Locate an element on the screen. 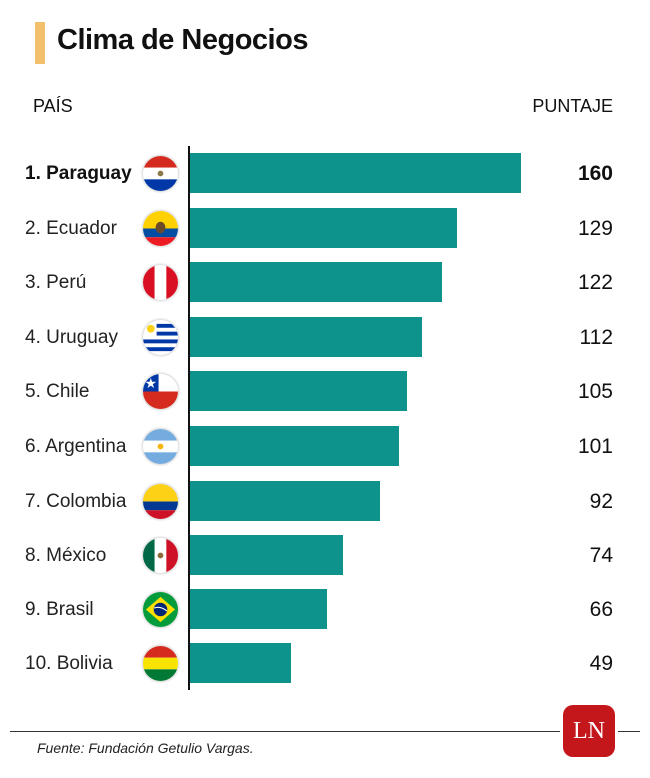 Image resolution: width=650 pixels, height=778 pixels. bar-row: 7. Colombia 92 is located at coordinates (325, 501).